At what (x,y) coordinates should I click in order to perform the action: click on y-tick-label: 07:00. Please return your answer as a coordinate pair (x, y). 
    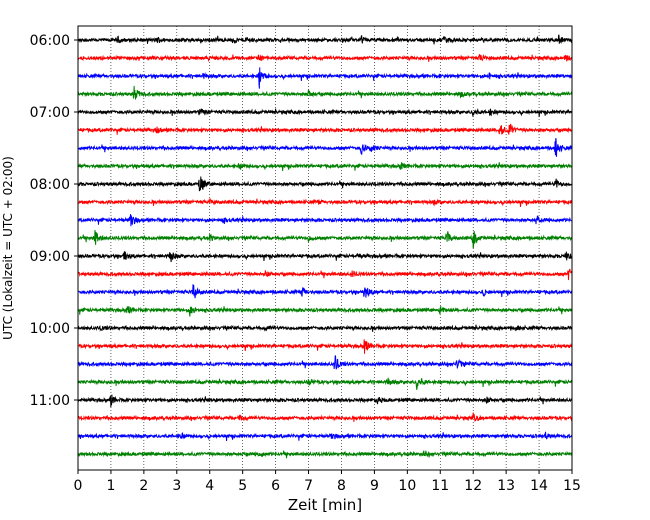
    Looking at the image, I should click on (50, 113).